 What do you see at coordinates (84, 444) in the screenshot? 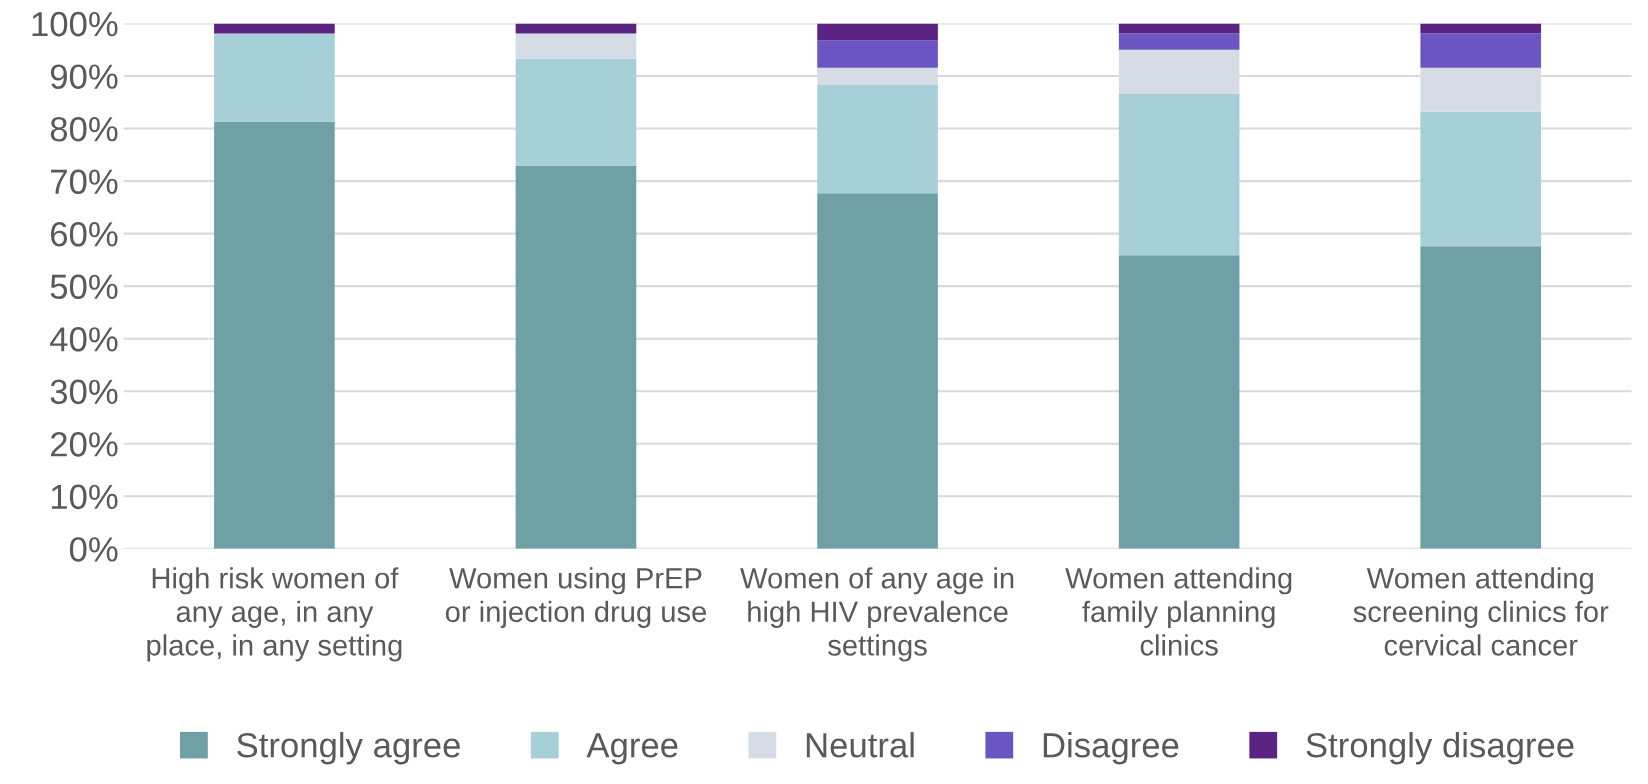
I see `y-tick-label: 20%` at bounding box center [84, 444].